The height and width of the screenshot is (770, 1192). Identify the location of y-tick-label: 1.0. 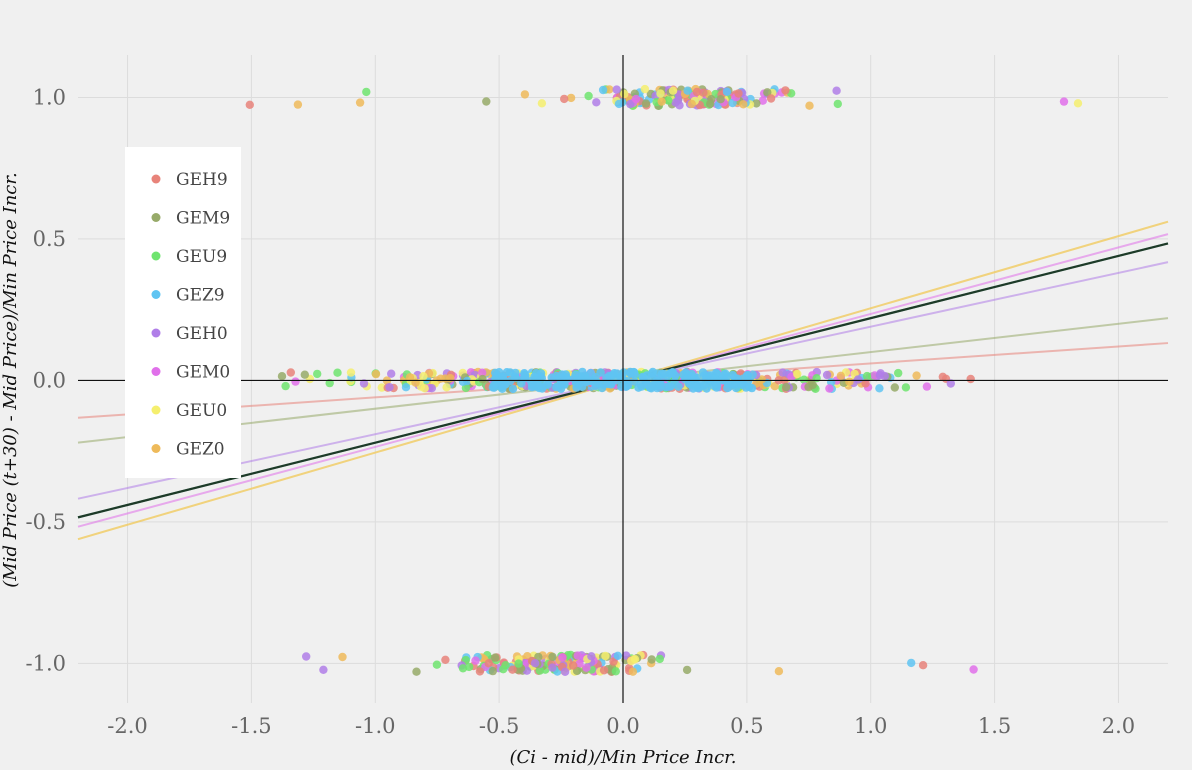
(49, 97).